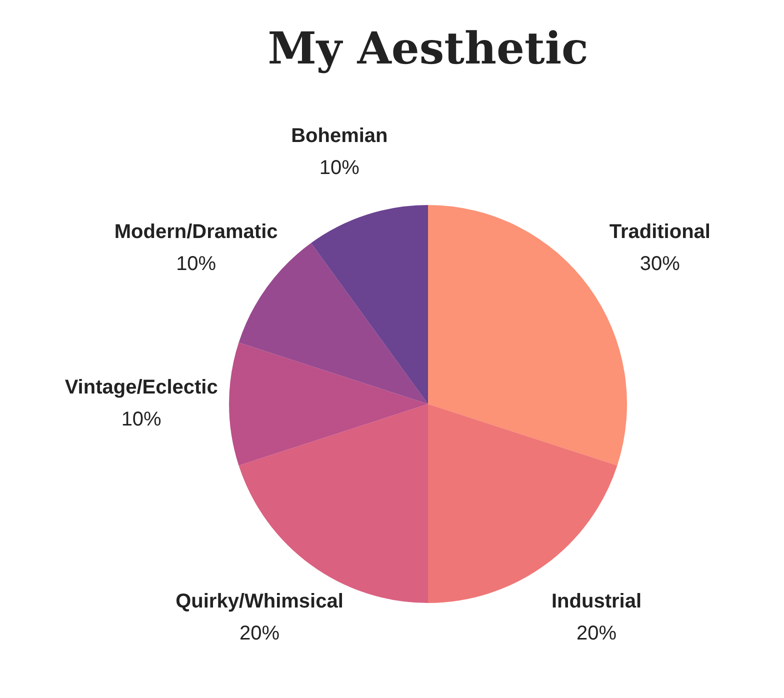 This screenshot has width=784, height=698. I want to click on chart-title: My Aesthetic, so click(428, 48).